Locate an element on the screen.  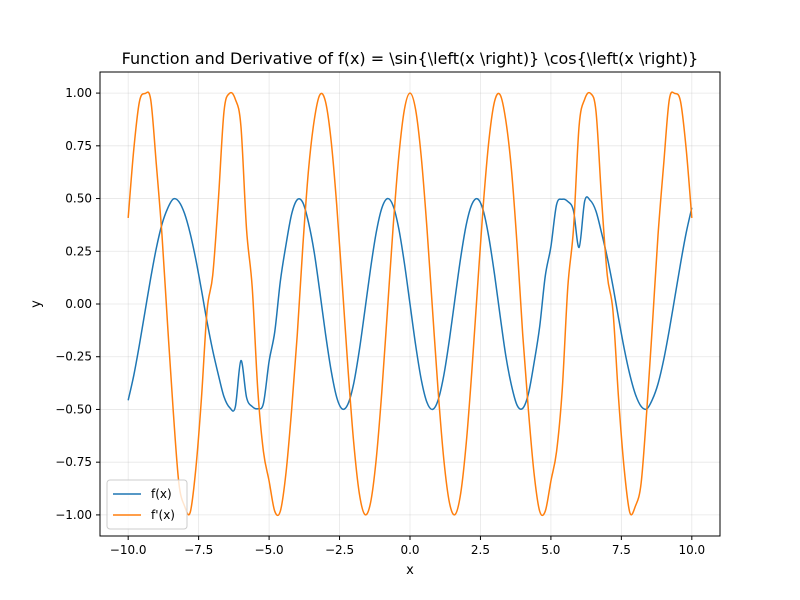
legend: f(x) f'(x) is located at coordinates (147, 504).